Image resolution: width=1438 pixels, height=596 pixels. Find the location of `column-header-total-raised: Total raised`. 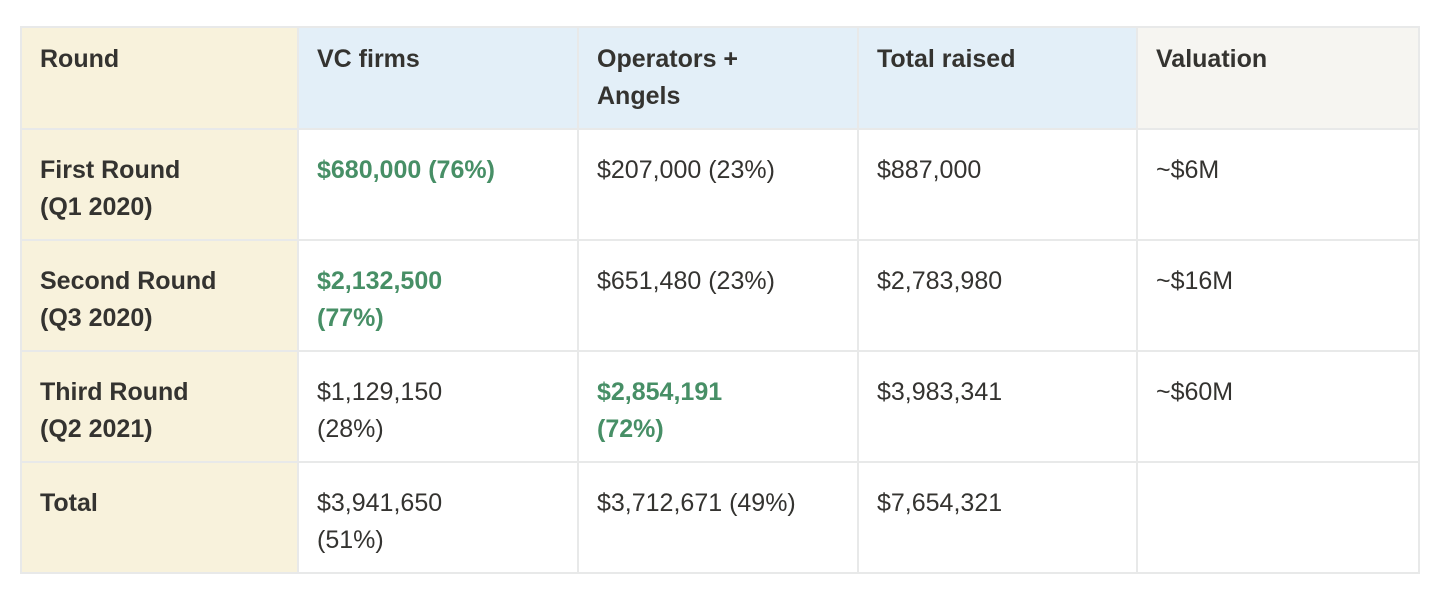

column-header-total-raised: Total raised is located at coordinates (997, 78).